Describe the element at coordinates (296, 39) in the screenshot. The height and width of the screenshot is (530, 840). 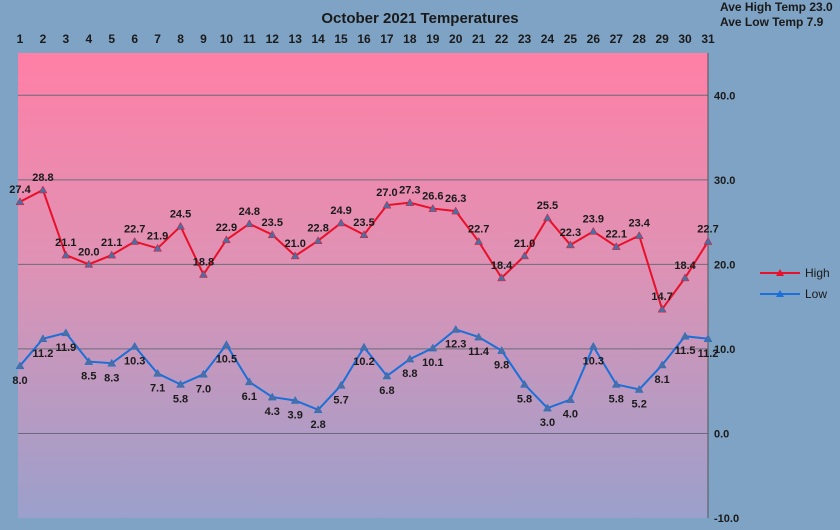
I see `x-tick-label: 13` at that location.